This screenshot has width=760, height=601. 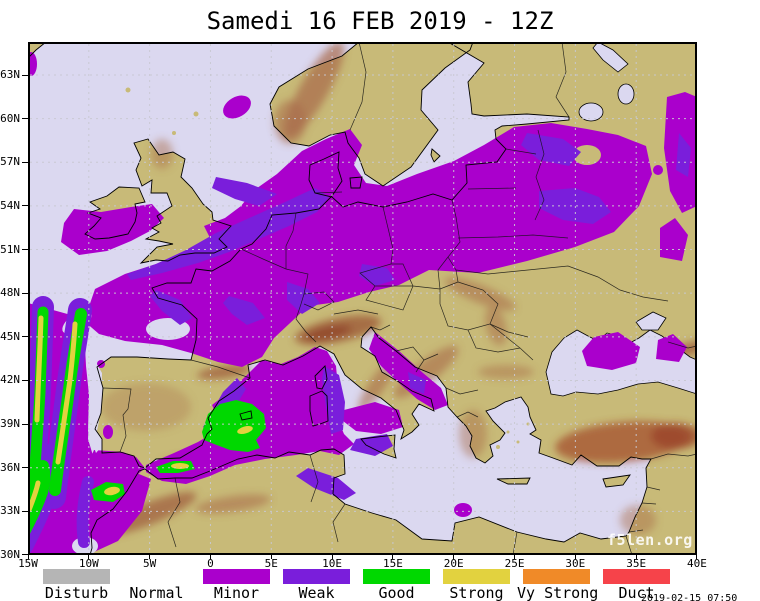 What do you see at coordinates (476, 576) in the screenshot?
I see `legend-swatch-strong` at bounding box center [476, 576].